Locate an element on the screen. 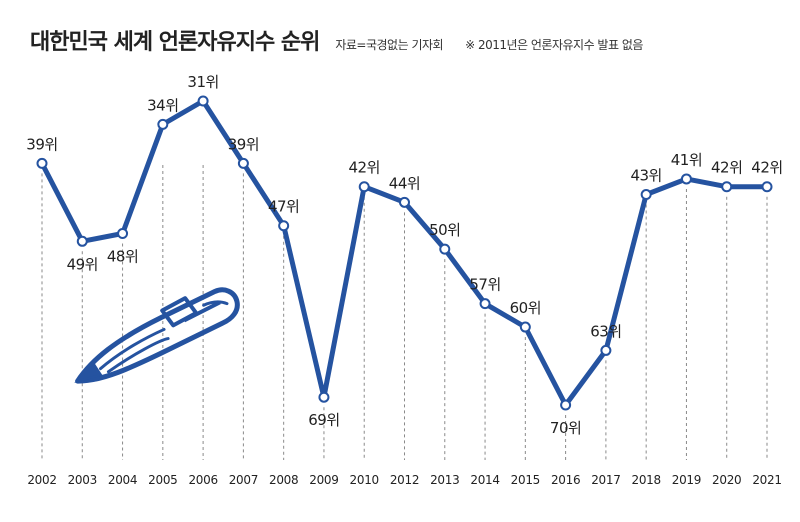 This screenshot has width=800, height=522. data-label: 63위 is located at coordinates (605, 331).